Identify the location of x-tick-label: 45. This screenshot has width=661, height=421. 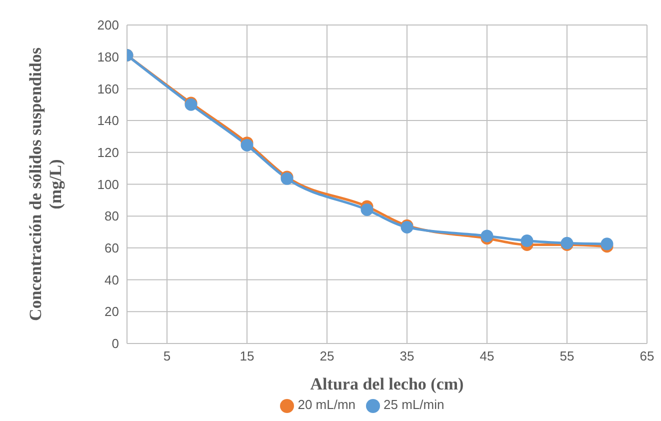
(487, 356).